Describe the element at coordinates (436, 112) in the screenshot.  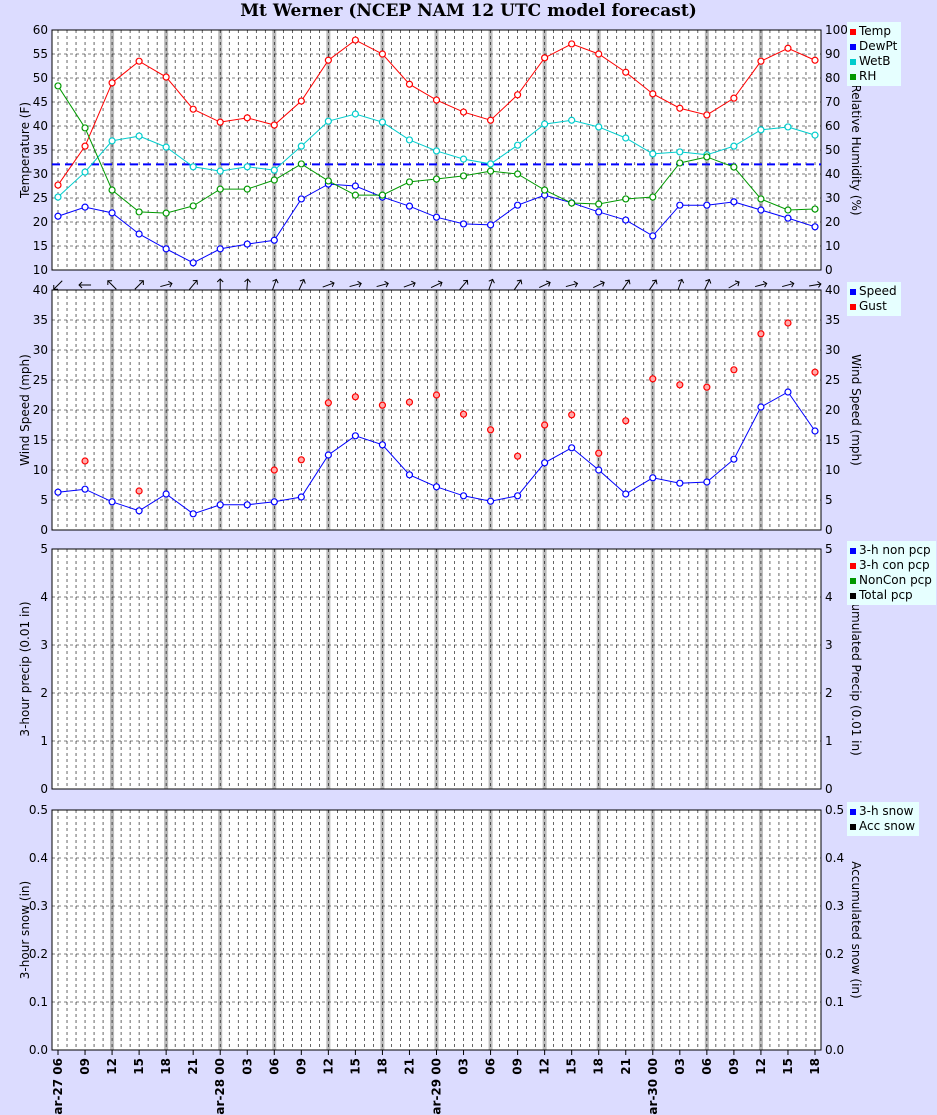
I see `series-temp` at that location.